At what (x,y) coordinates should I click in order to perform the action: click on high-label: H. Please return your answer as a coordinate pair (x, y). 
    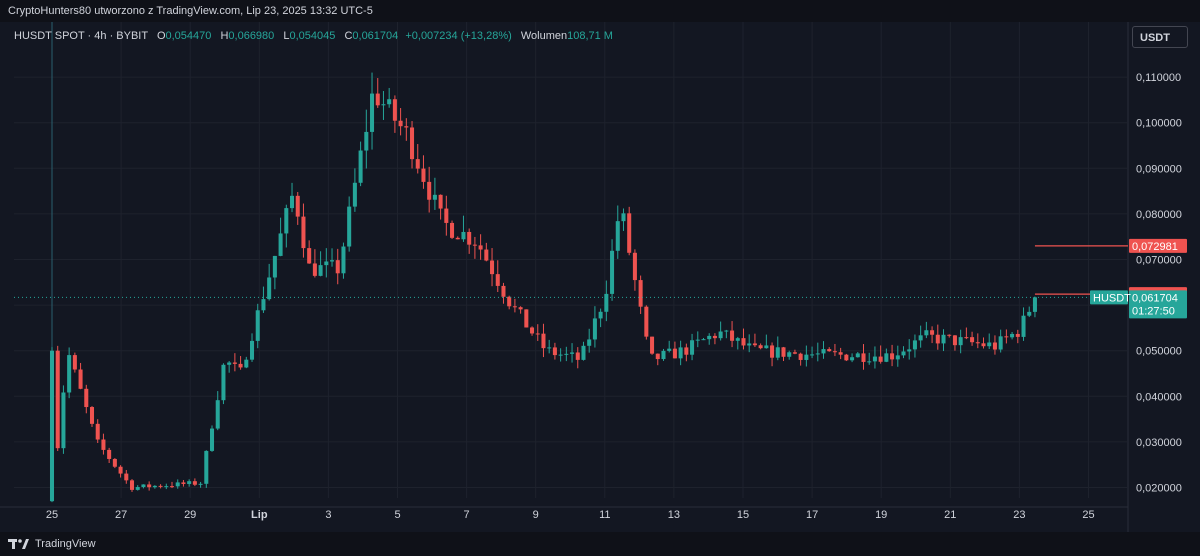
    Looking at the image, I should click on (224, 36).